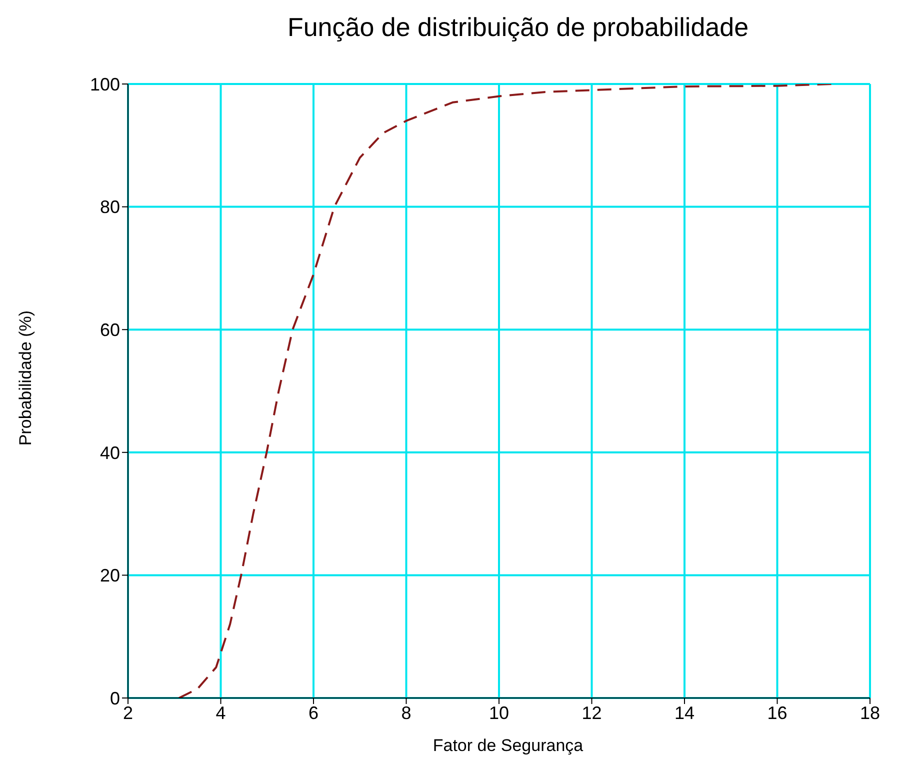  What do you see at coordinates (777, 712) in the screenshot?
I see `x-tick-label: 16` at bounding box center [777, 712].